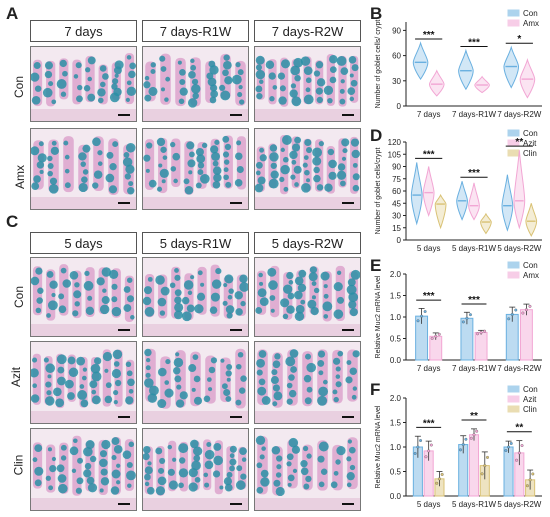  Describe the element at coordinates (531, 275) in the screenshot. I see `legend-label: Amx` at that location.